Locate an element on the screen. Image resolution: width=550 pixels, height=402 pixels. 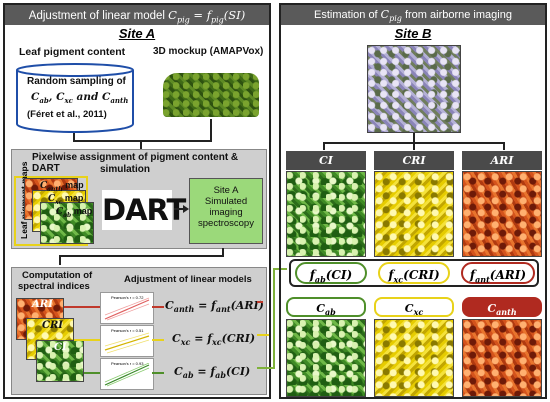
arrow-to-sim is located at coordinates (180, 209).